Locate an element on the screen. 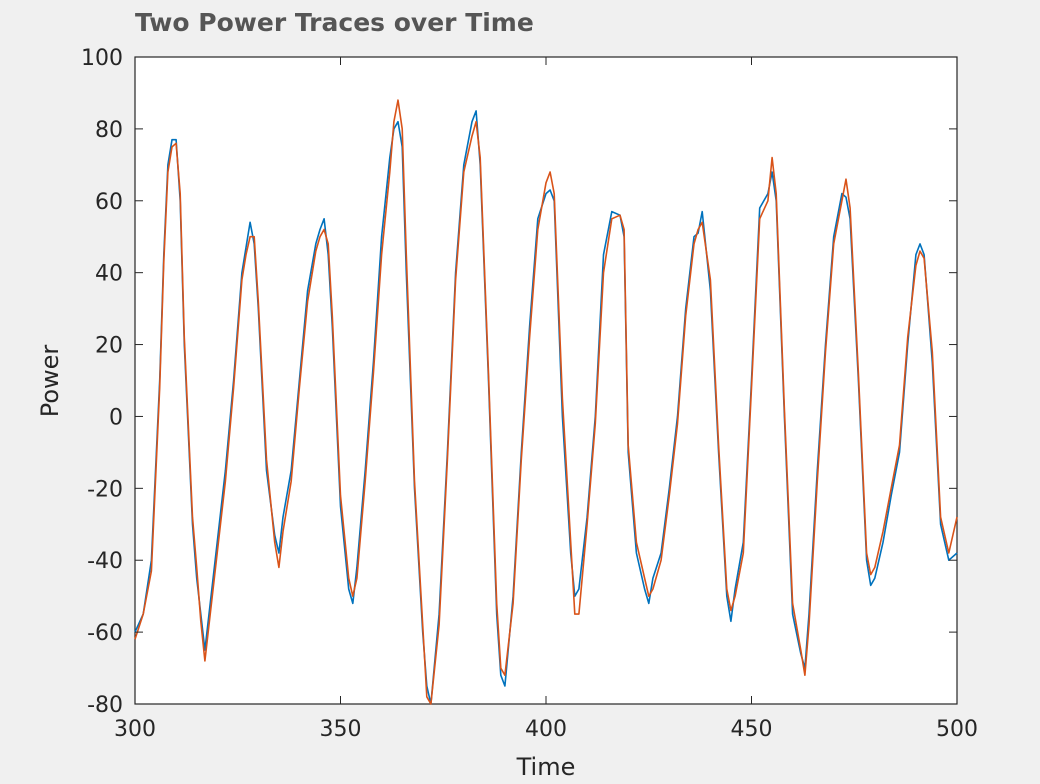 The height and width of the screenshot is (784, 1040). chart-title: Two Power Traces over Time is located at coordinates (334, 22).